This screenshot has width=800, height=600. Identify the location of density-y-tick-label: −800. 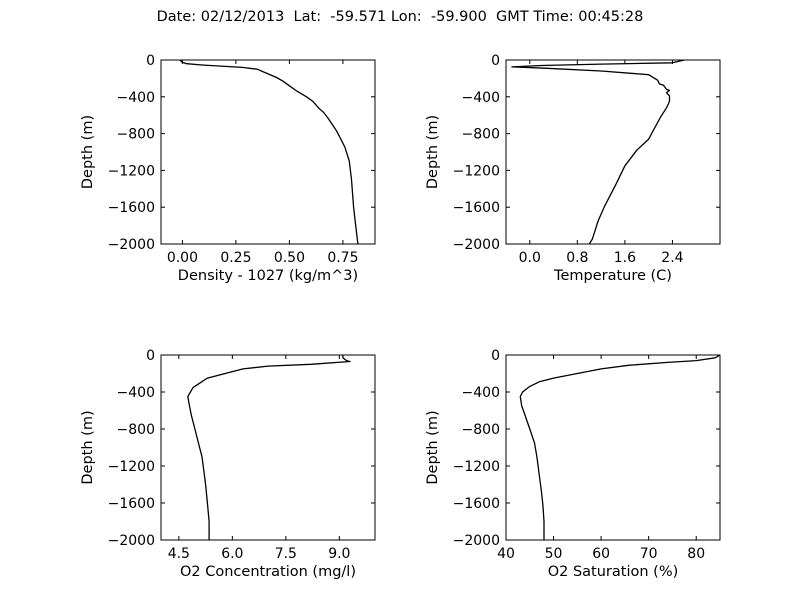
(136, 135).